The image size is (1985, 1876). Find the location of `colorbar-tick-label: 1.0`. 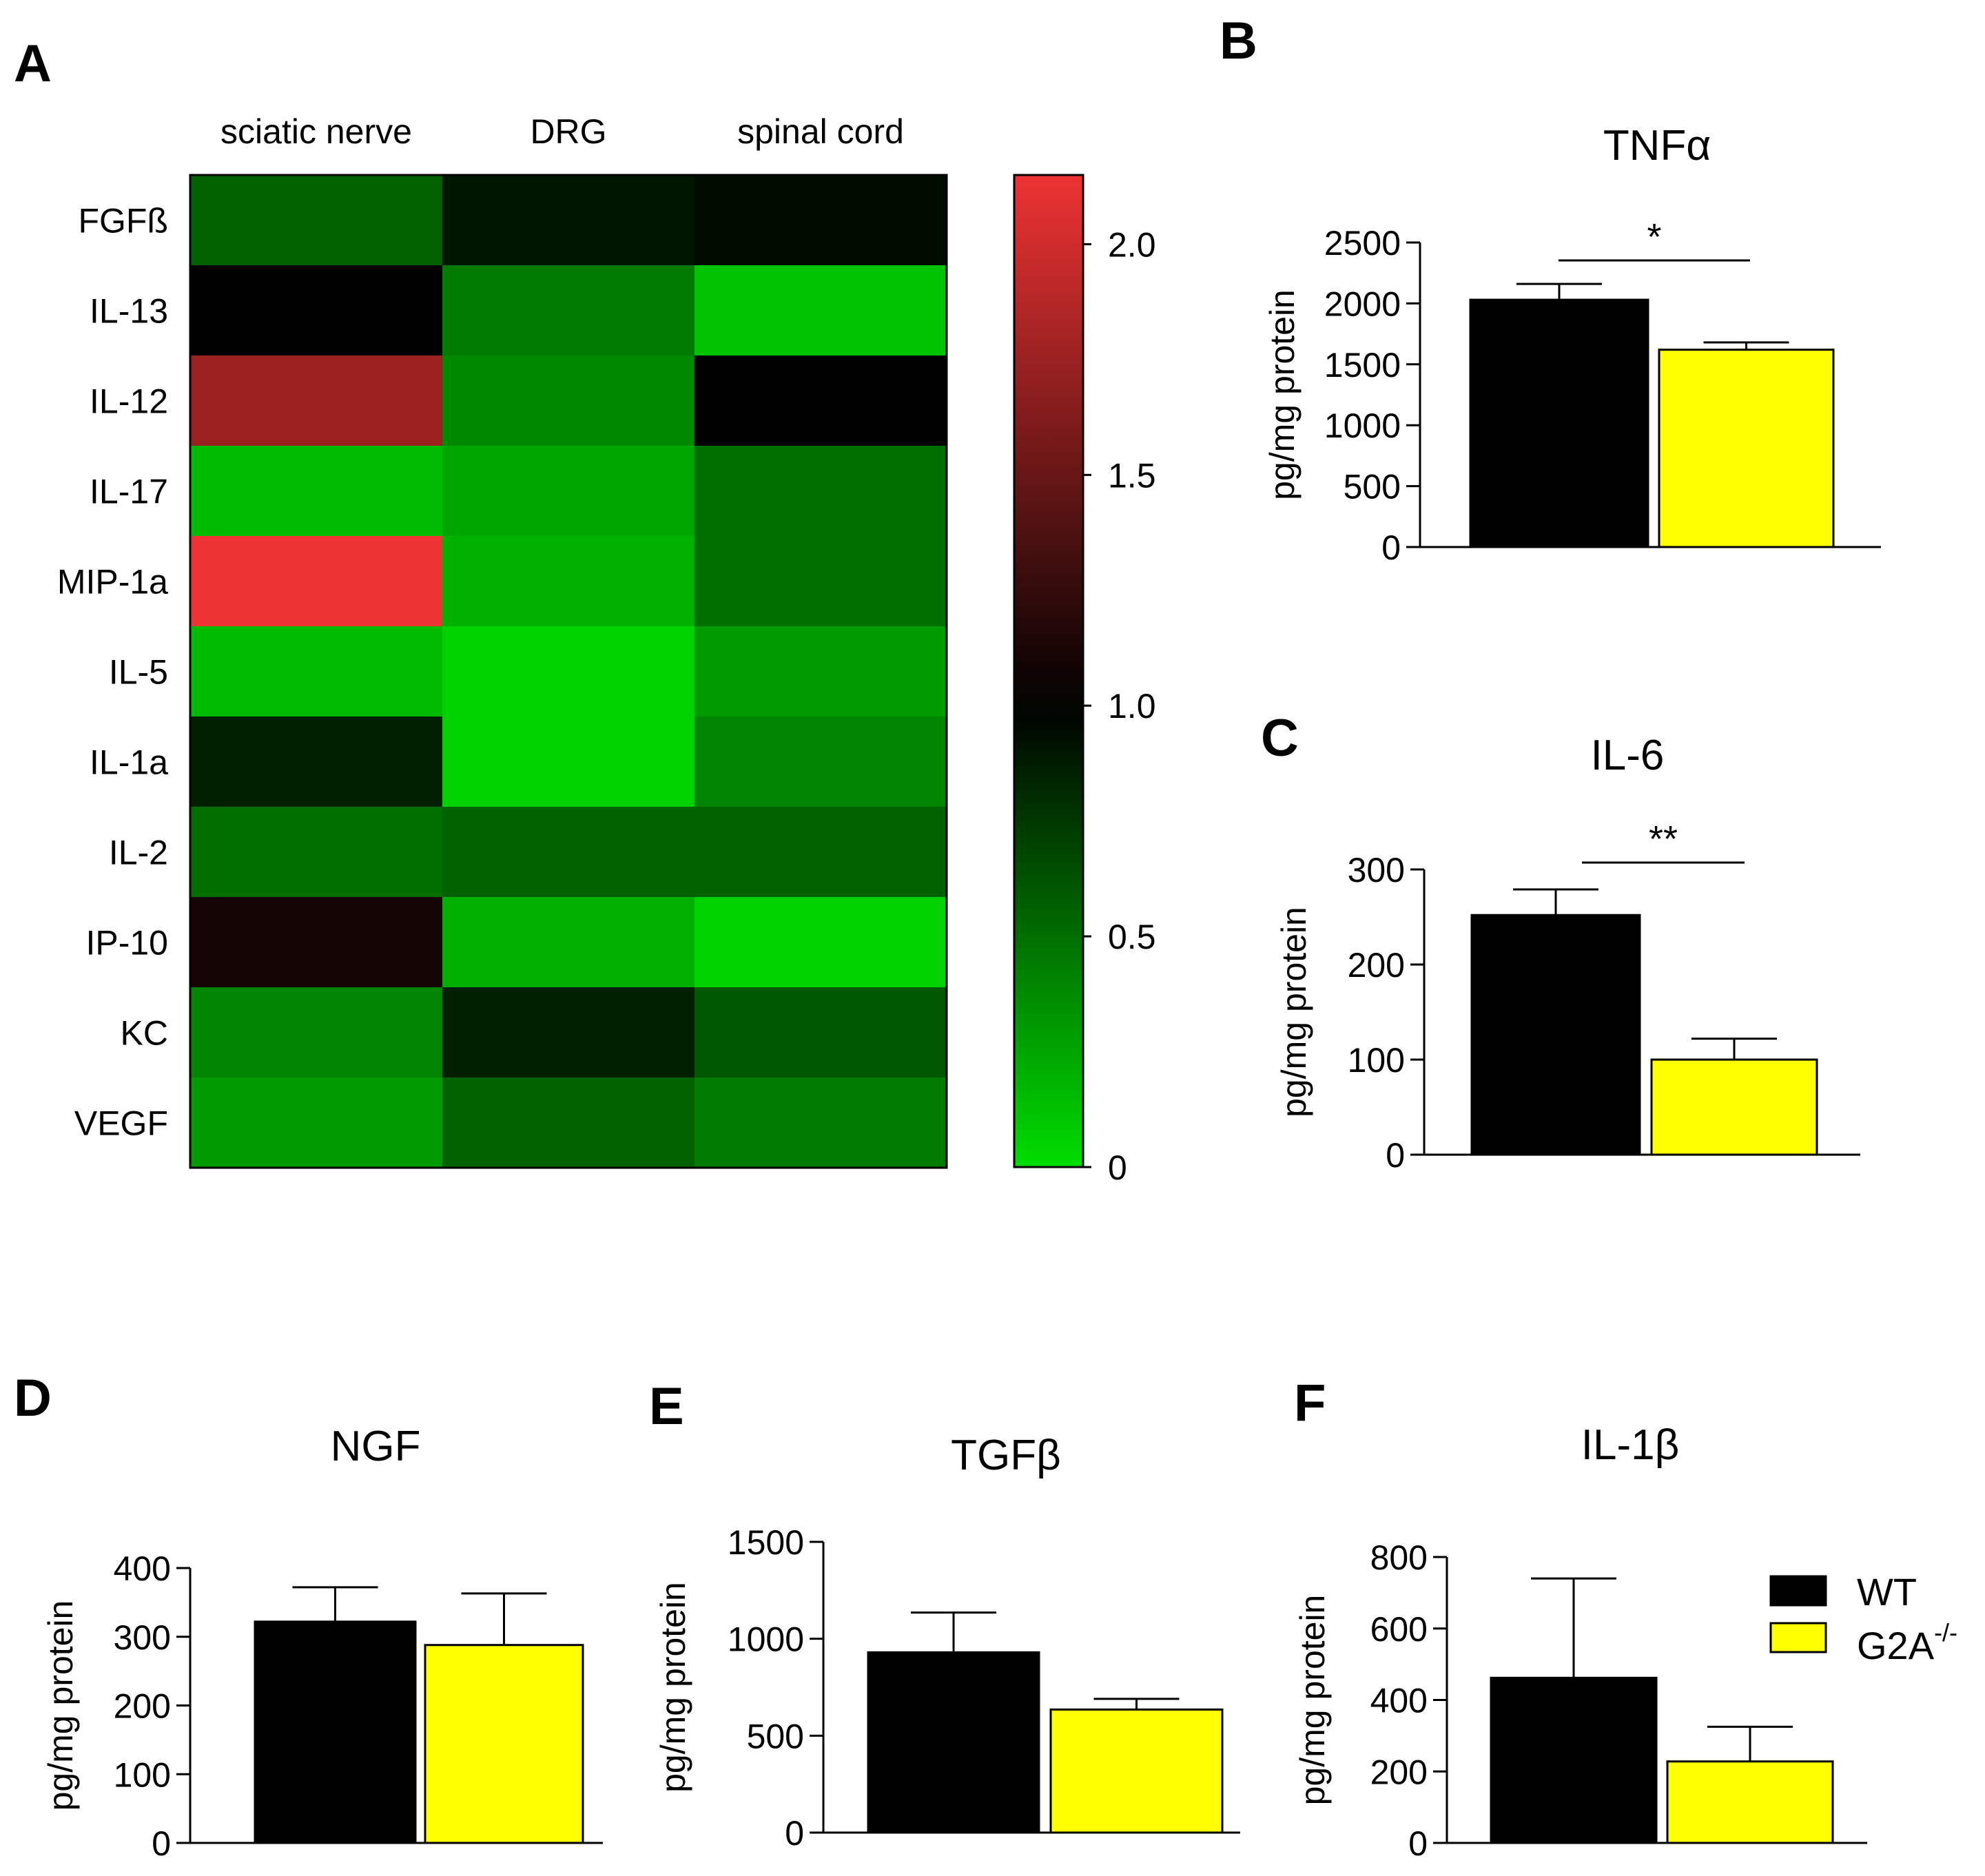

colorbar-tick-label: 1.0 is located at coordinates (1132, 706).